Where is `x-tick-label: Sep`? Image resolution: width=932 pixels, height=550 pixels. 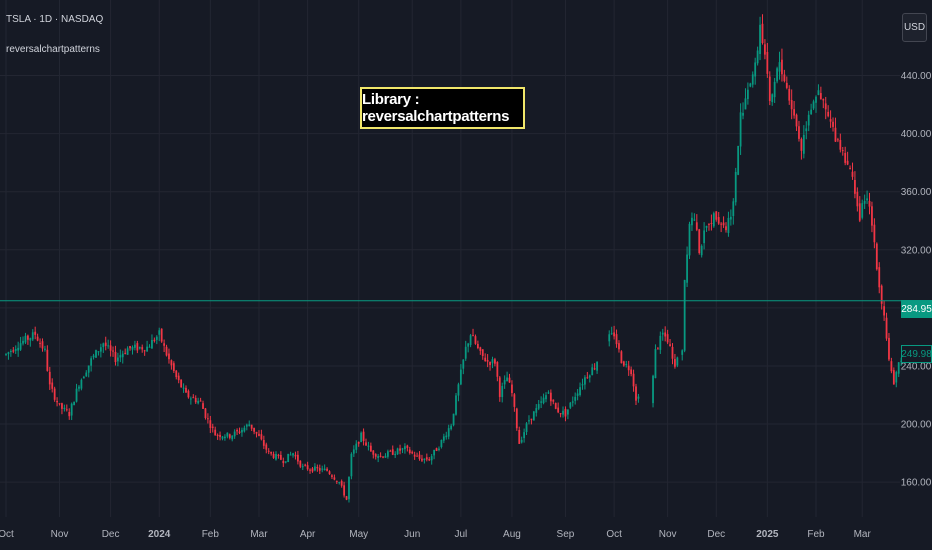
x-tick-label: Sep is located at coordinates (566, 534).